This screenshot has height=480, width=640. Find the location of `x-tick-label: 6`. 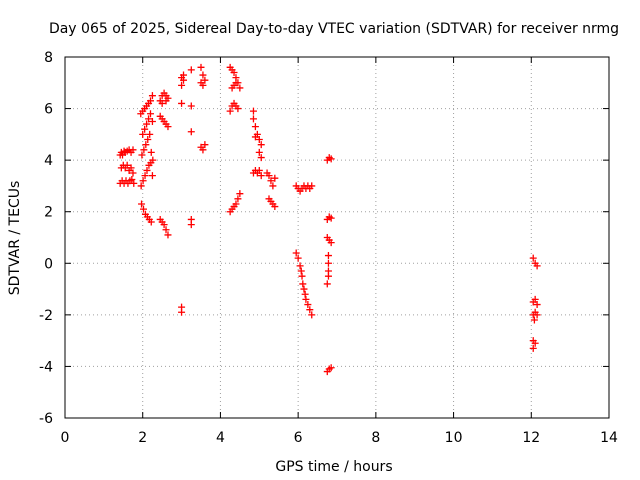

x-tick-label: 6 is located at coordinates (298, 438).